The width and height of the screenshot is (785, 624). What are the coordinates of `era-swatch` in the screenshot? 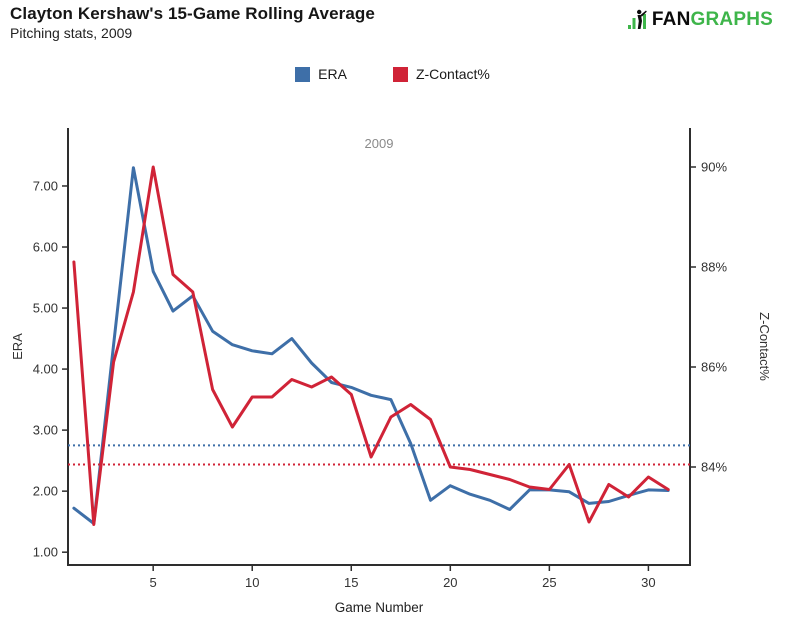 It's located at (303, 74).